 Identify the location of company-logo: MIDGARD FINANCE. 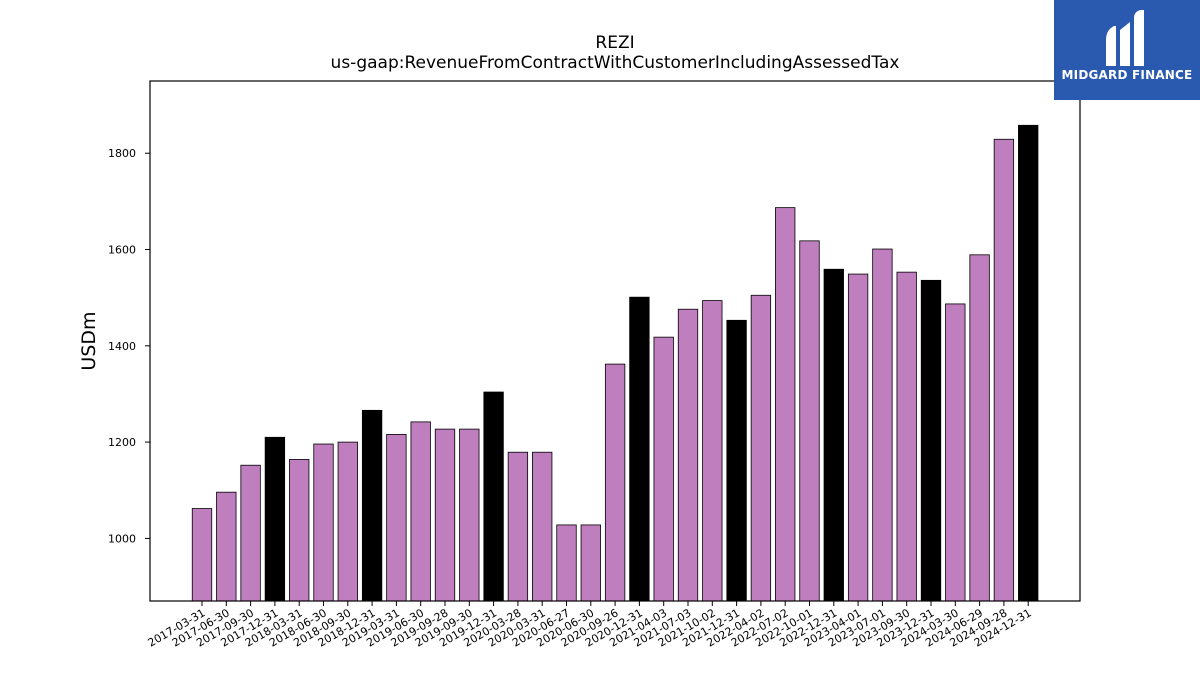
(1127, 50).